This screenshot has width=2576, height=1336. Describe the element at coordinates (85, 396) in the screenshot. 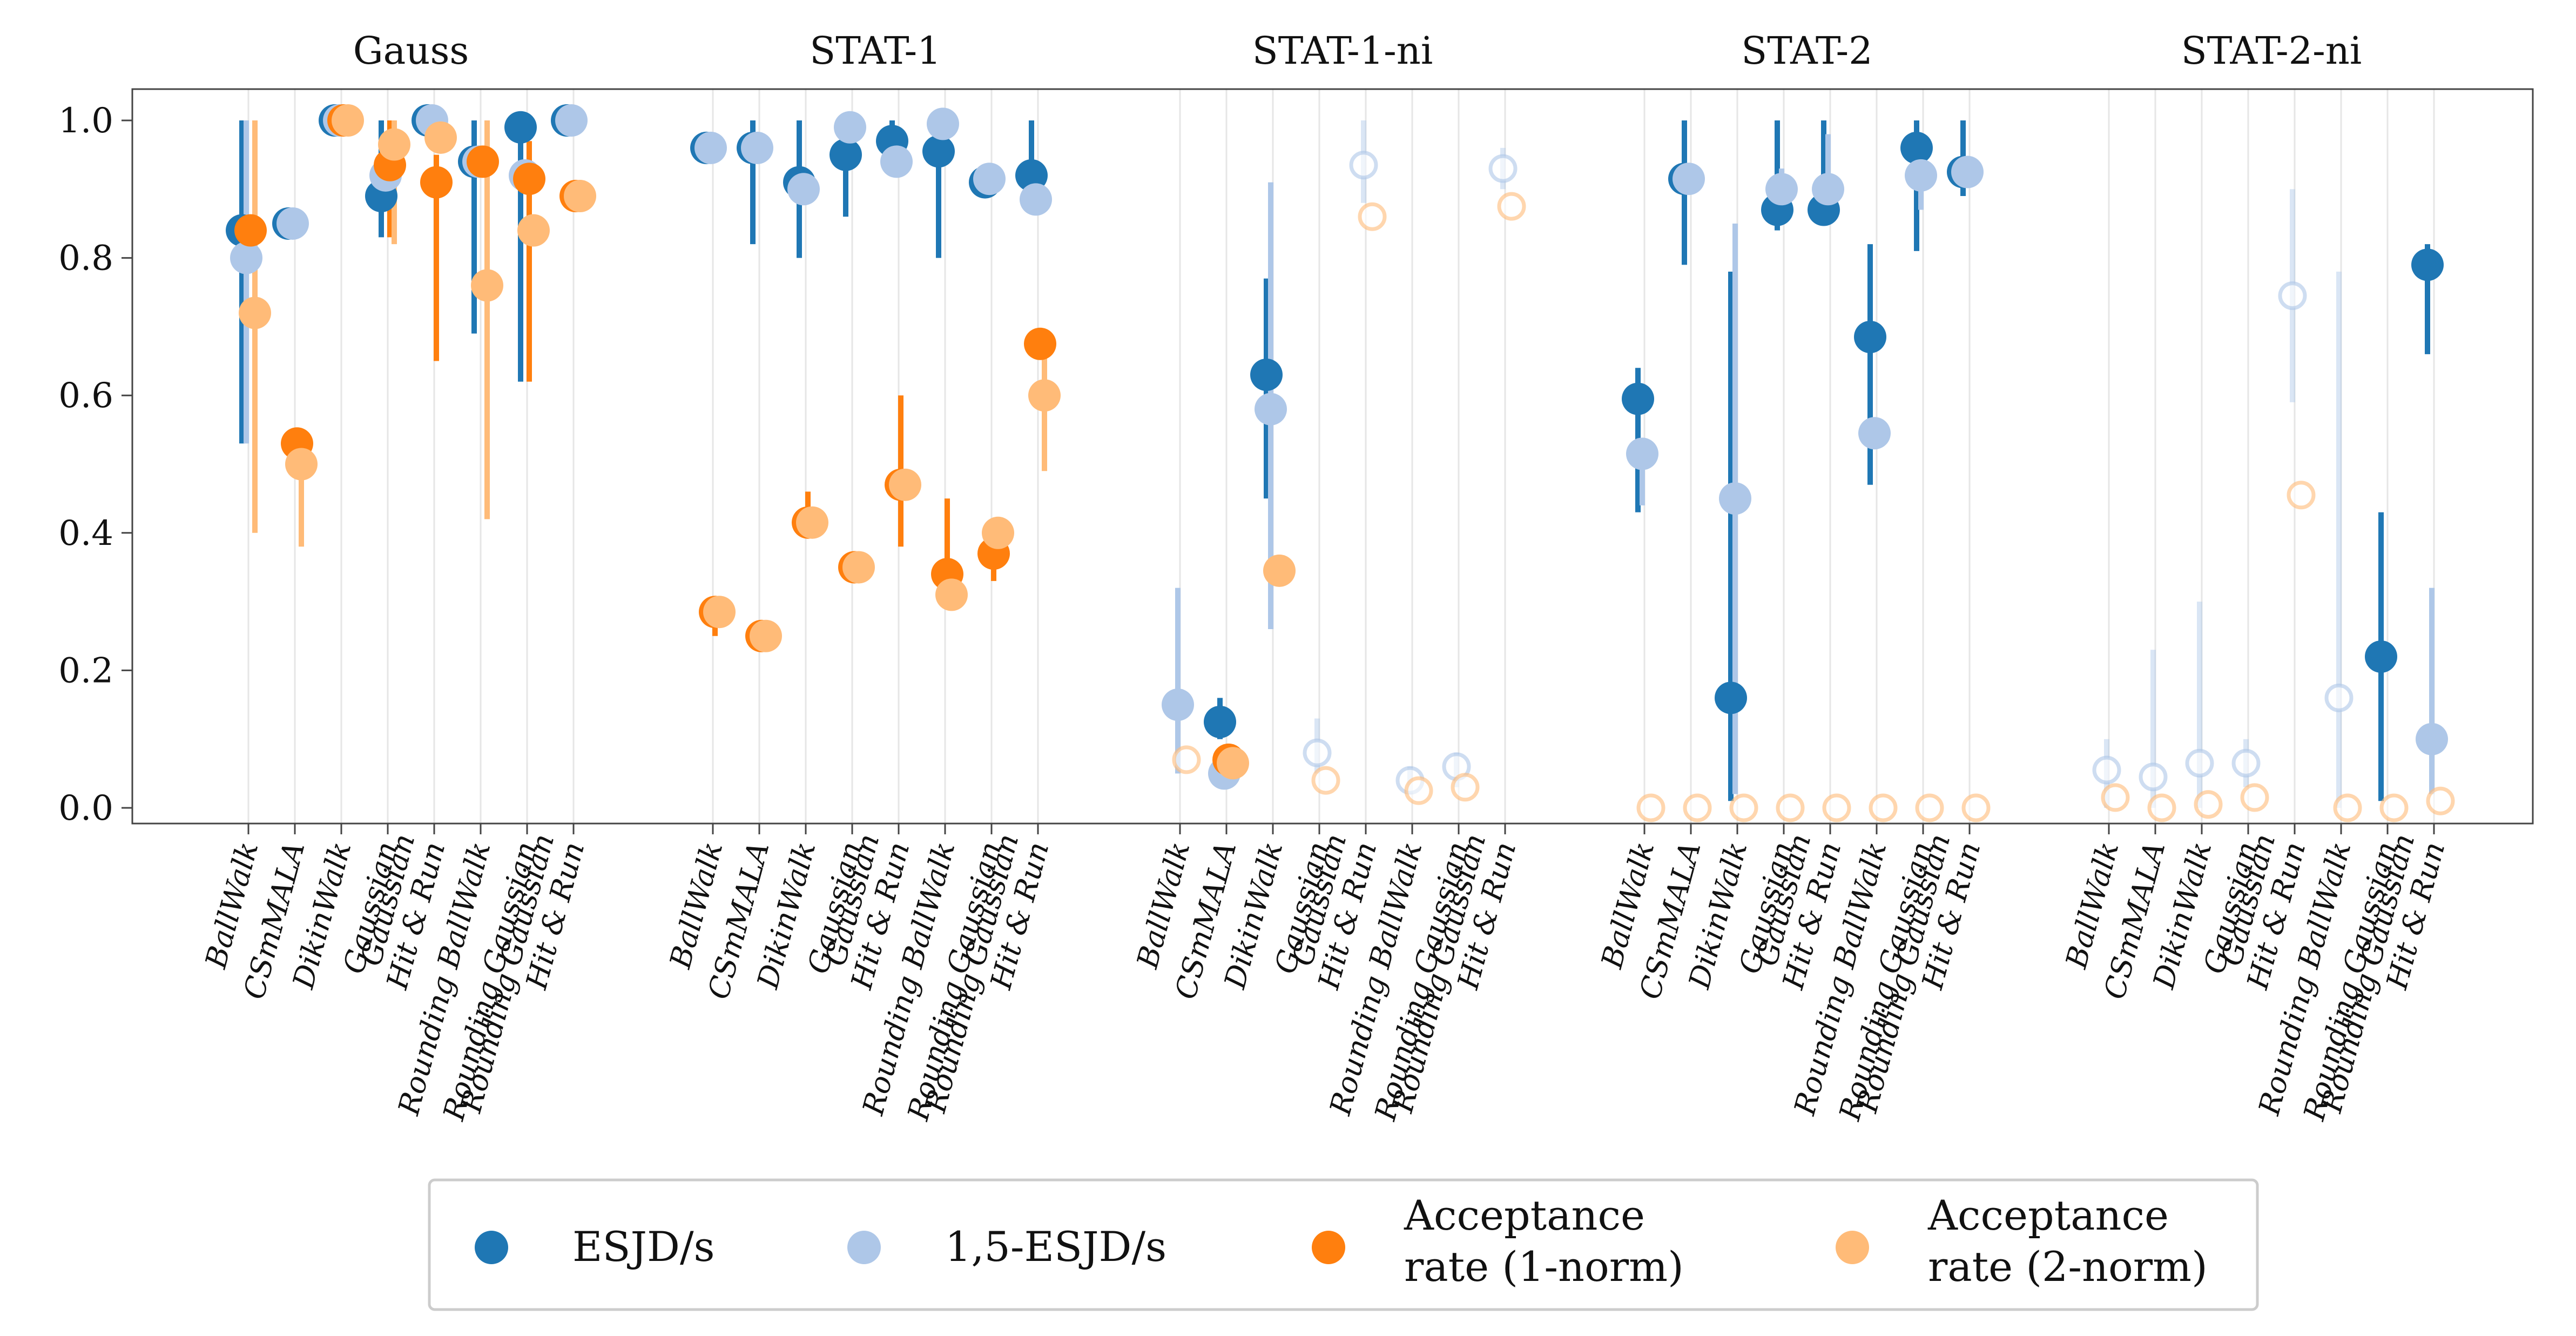

I see `y-tick-label: 0.6` at that location.